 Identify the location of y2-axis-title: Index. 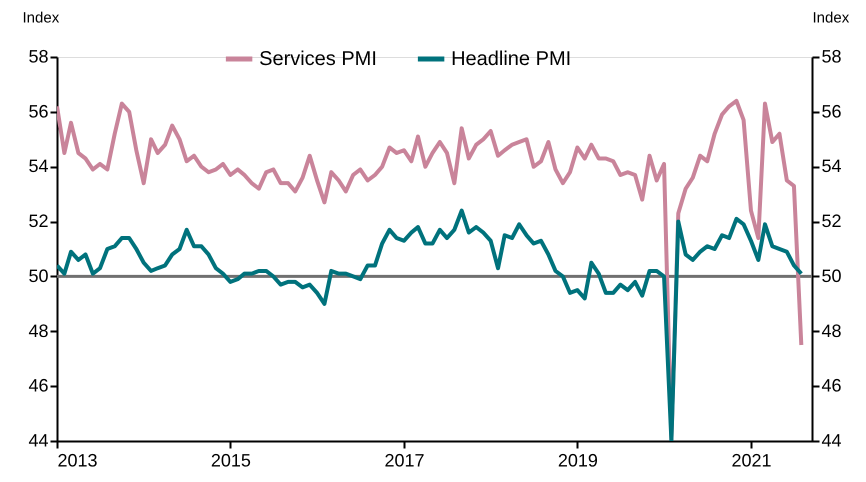
(831, 18).